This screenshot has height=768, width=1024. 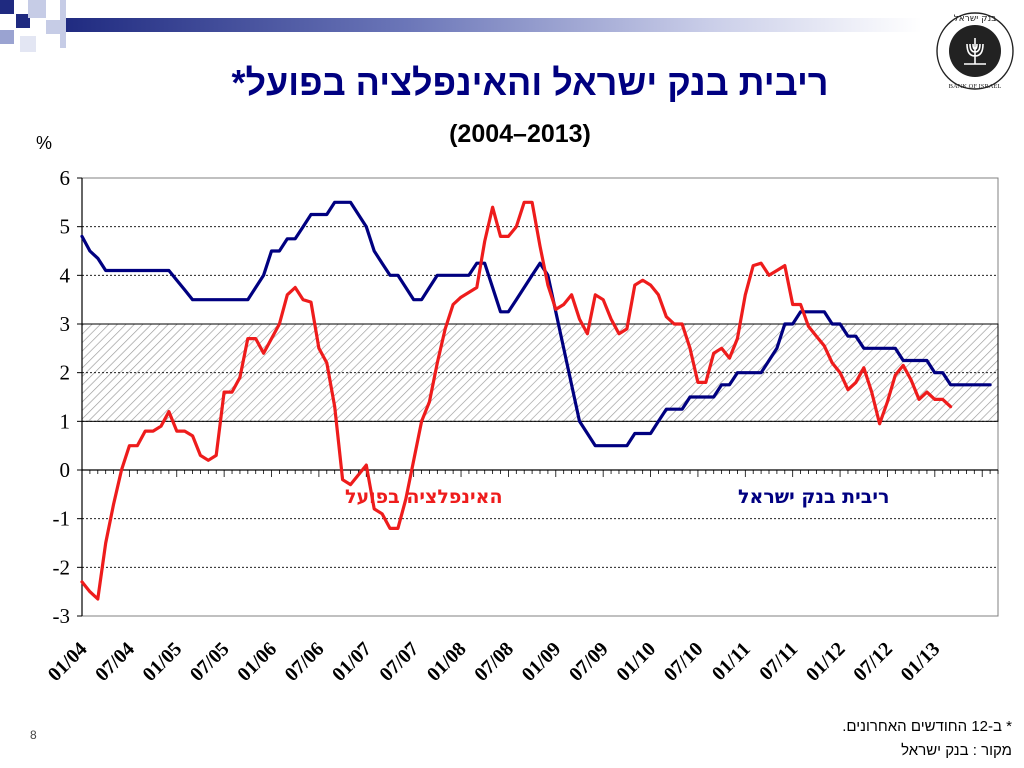 I want to click on y-tick-label: 2, so click(x=65, y=373).